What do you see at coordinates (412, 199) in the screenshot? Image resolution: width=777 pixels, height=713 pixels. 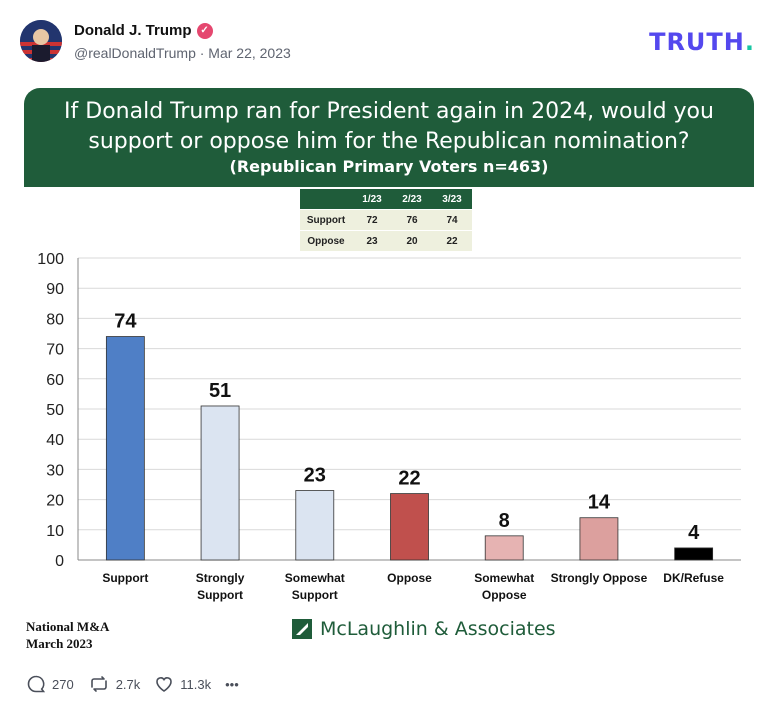 I see `trend-header-cell: 2/23` at bounding box center [412, 199].